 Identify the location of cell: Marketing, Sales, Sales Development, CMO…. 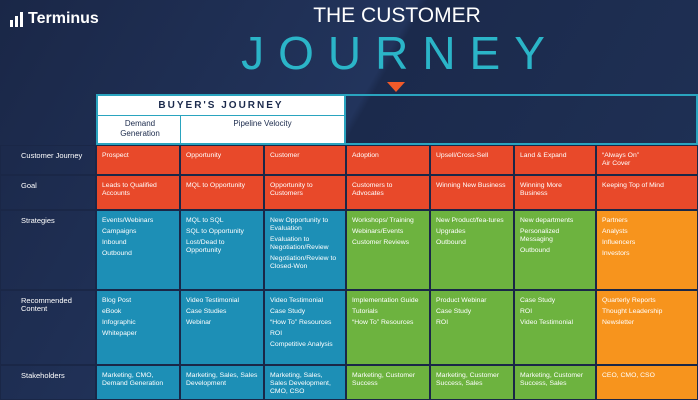
(305, 382).